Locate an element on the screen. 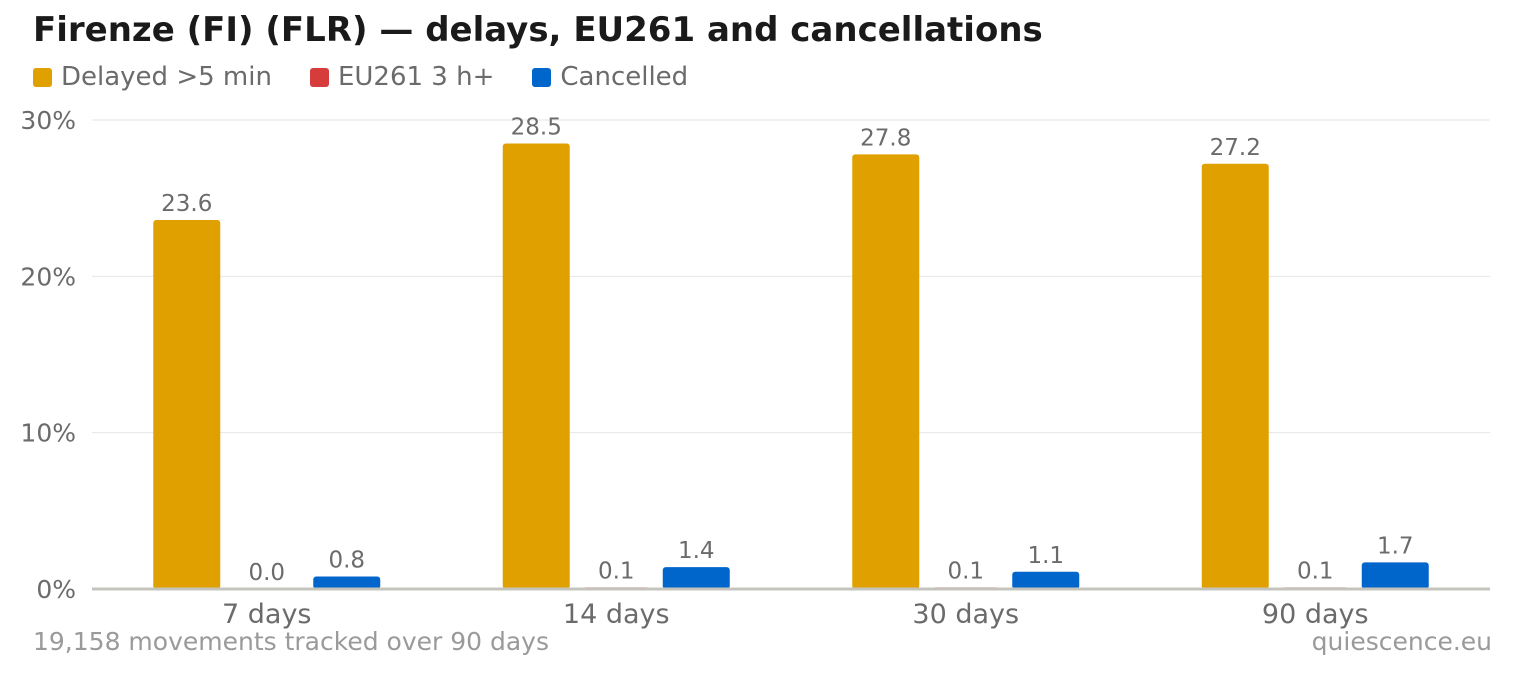  y-tick-label: 20% is located at coordinates (48, 276).